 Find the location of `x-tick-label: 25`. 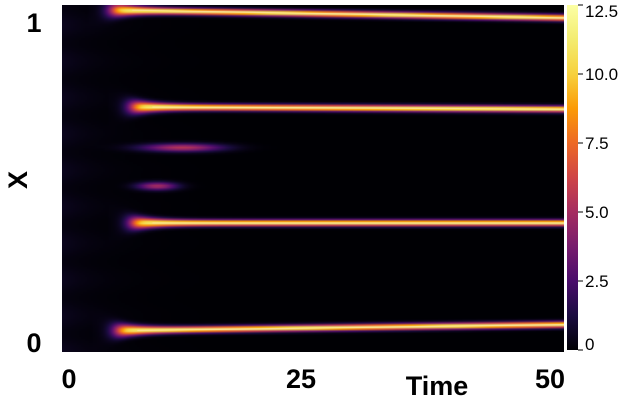

x-tick-label: 25 is located at coordinates (301, 379).